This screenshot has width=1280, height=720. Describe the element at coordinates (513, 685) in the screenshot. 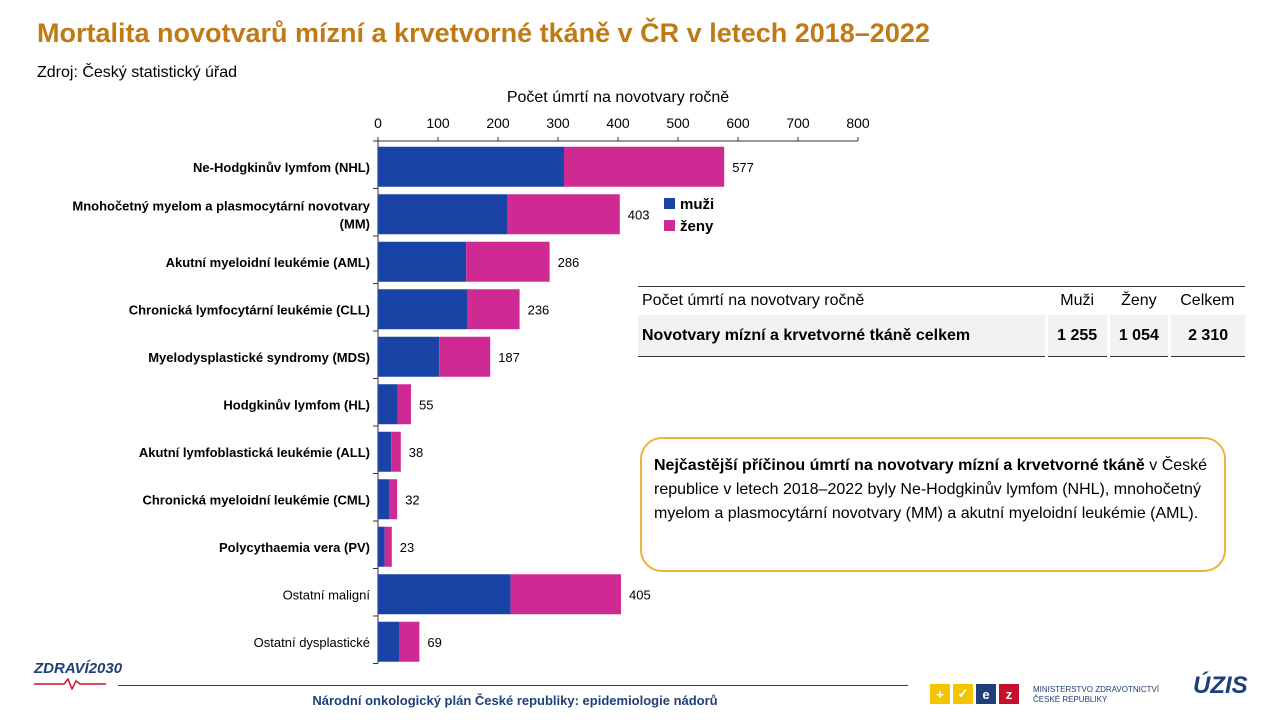

I see `footer-divider` at that location.